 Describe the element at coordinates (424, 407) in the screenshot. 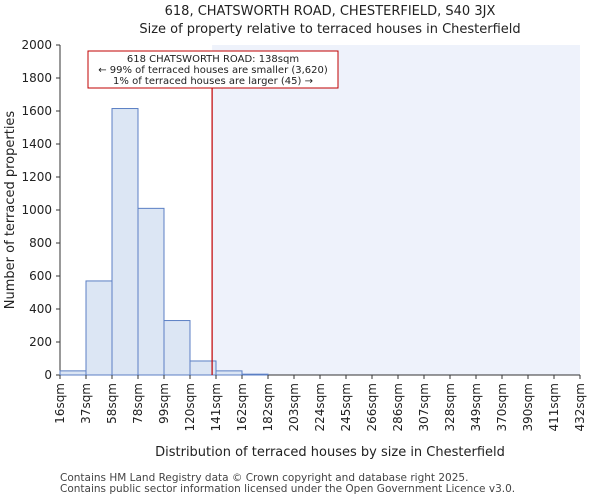

I see `x-tick-label: 307sqm` at that location.